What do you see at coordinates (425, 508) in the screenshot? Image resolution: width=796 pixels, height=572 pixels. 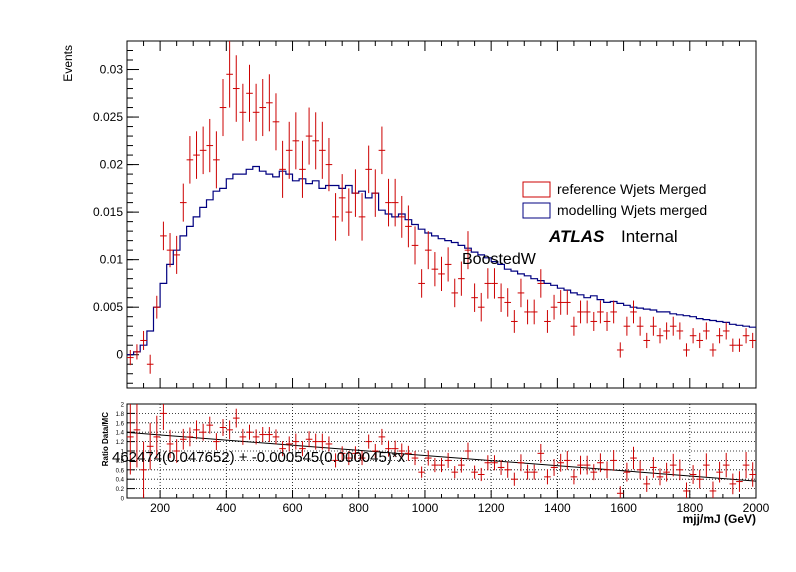 I see `ratio-x-tick-label: 1000` at bounding box center [425, 508].